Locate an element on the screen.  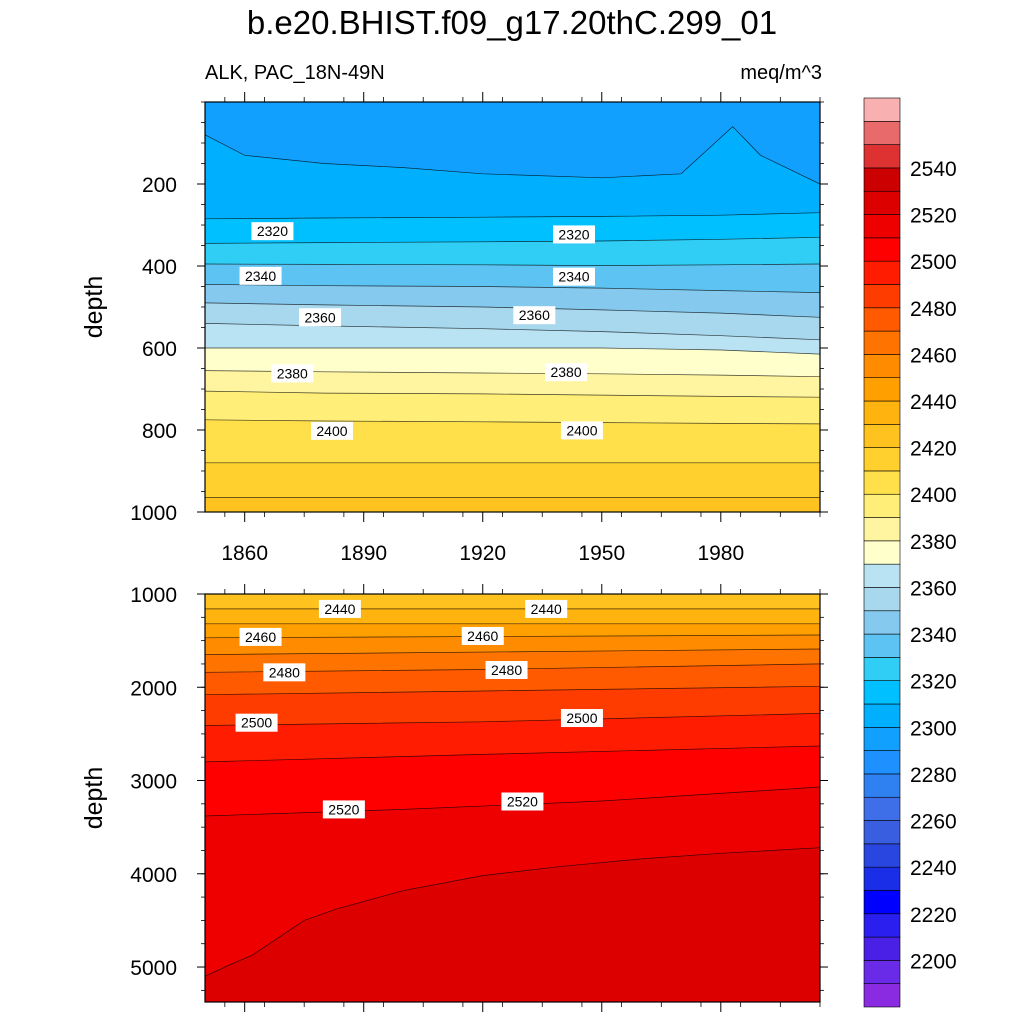
colorbar-tick-label: 2240 is located at coordinates (933, 868).